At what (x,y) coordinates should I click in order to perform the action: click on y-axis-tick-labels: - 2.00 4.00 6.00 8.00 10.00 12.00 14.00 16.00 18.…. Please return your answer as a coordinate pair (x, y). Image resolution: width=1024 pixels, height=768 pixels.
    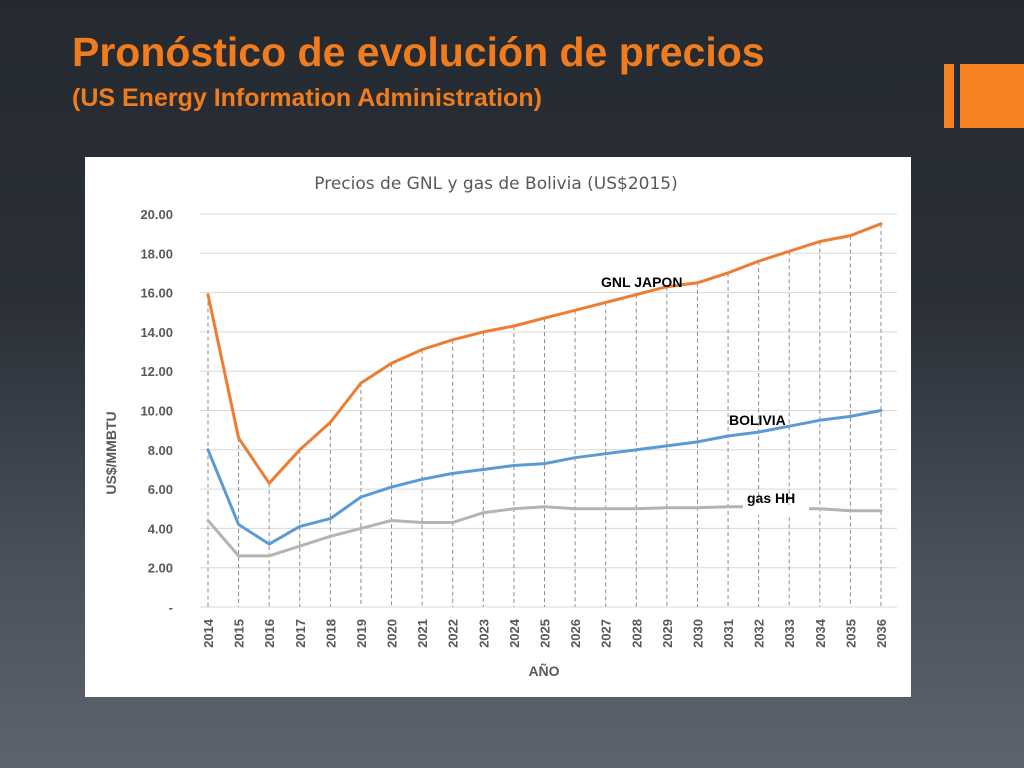
    Looking at the image, I should click on (156, 411).